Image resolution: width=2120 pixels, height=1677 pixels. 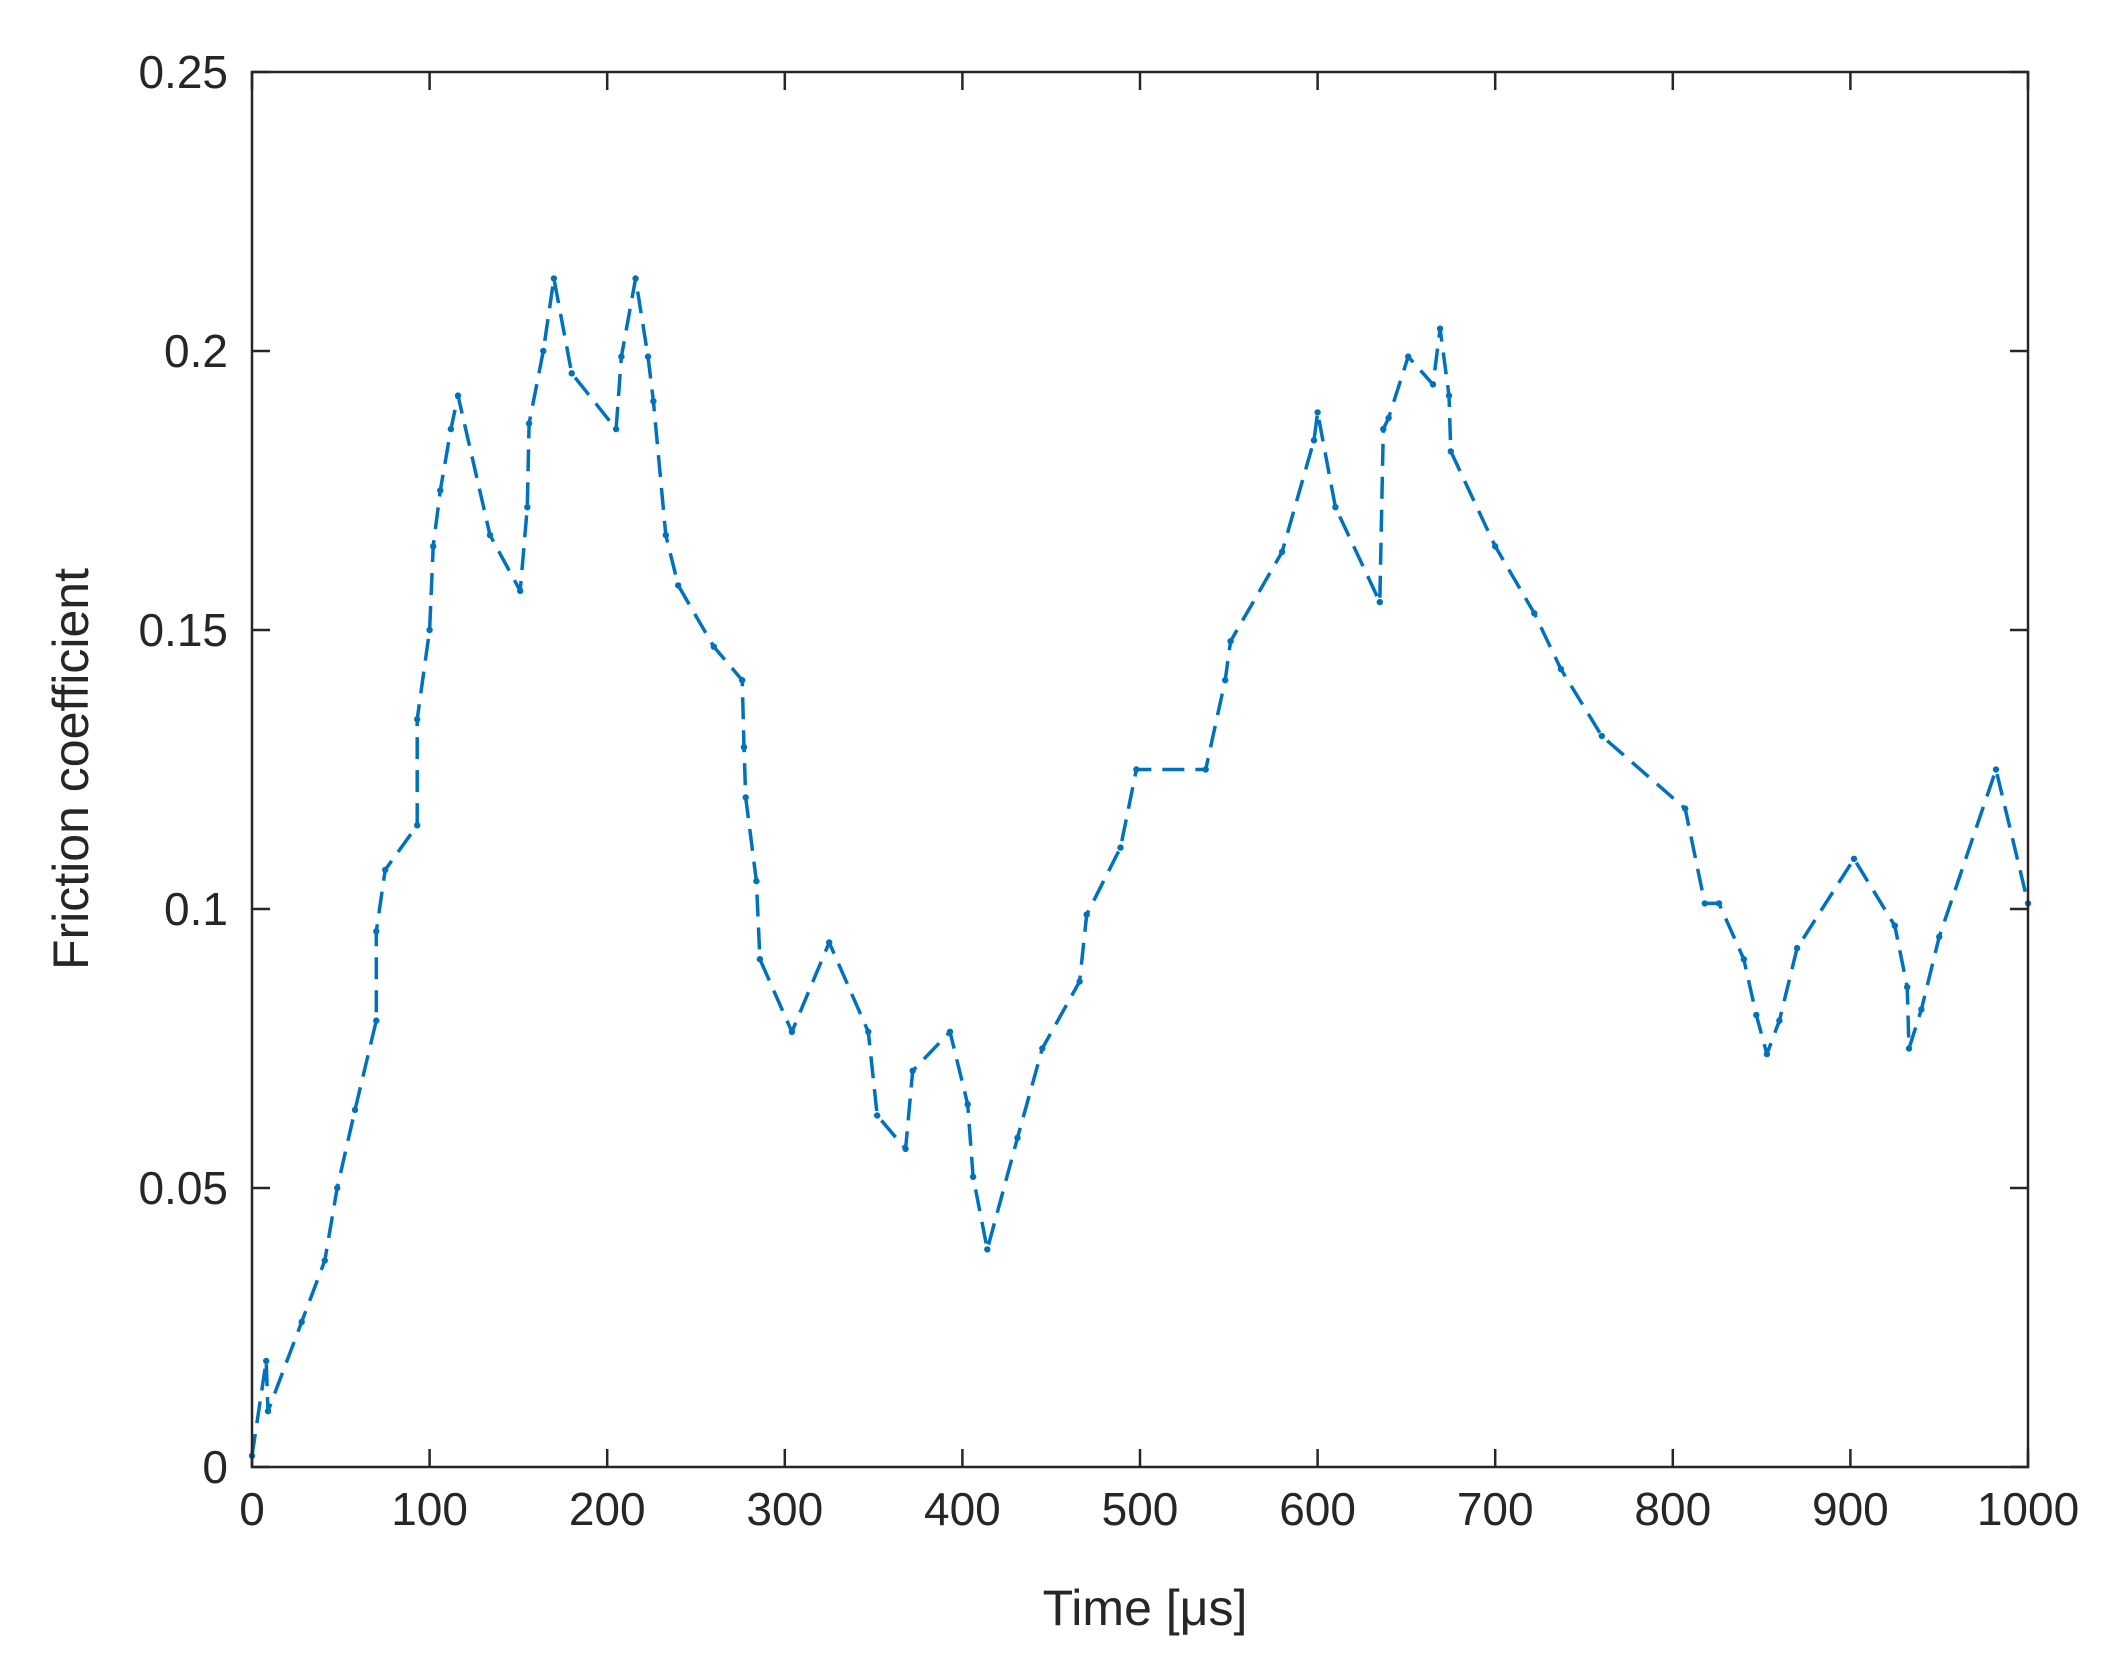 What do you see at coordinates (183, 72) in the screenshot?
I see `y-tick-label: 0.25` at bounding box center [183, 72].